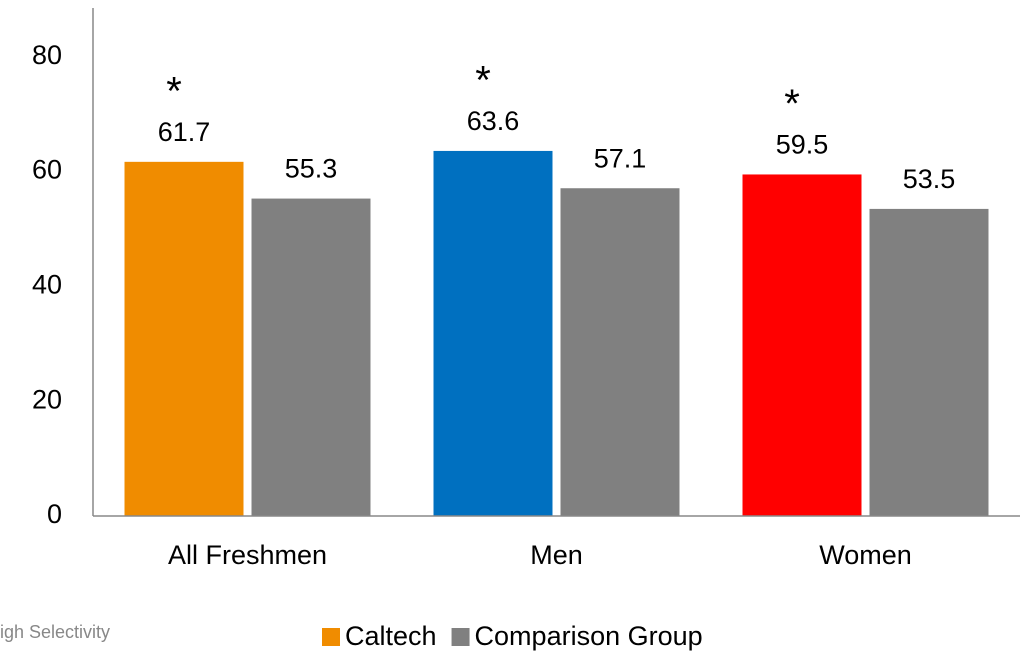 The width and height of the screenshot is (1021, 656). I want to click on footnote: igh Selectivity, so click(55, 632).